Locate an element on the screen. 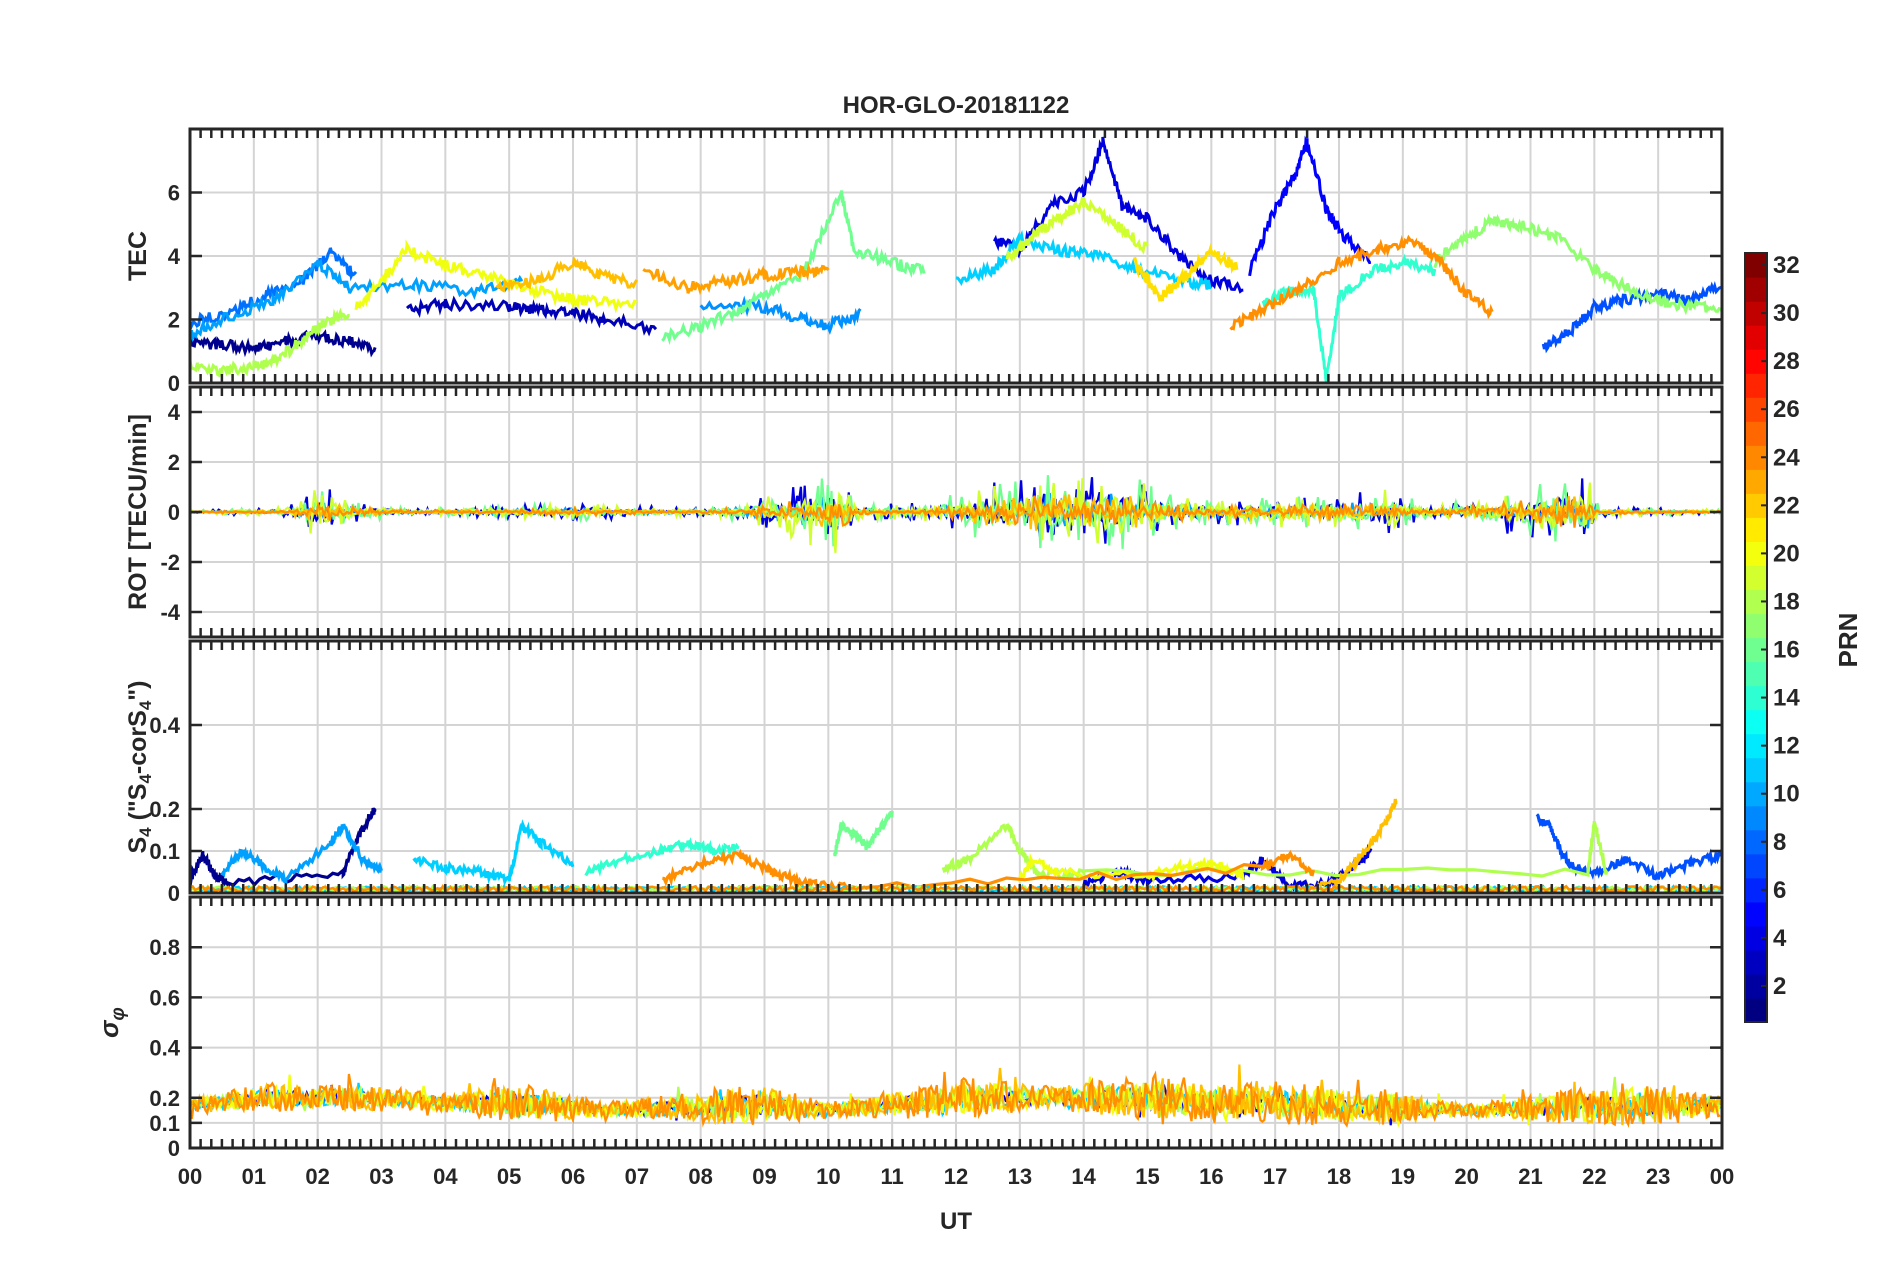  x-tick-label: 08 is located at coordinates (700, 1176).